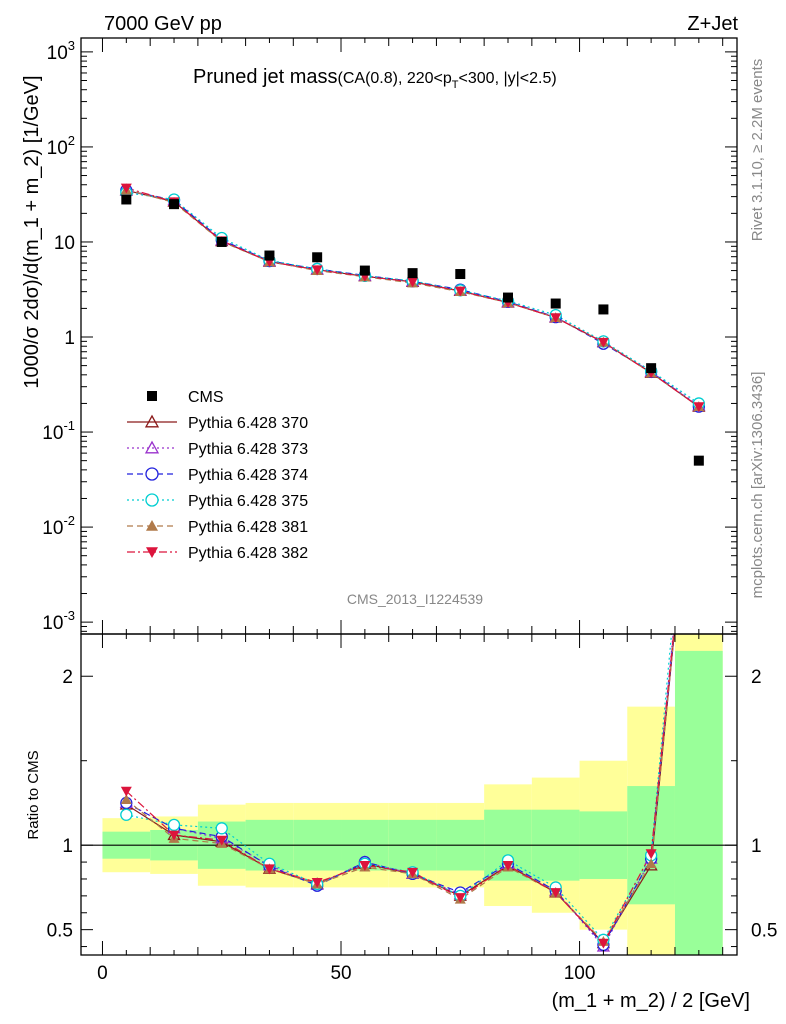 This screenshot has width=786, height=1024. I want to click on ratio-y-tick-label: 2, so click(67, 677).